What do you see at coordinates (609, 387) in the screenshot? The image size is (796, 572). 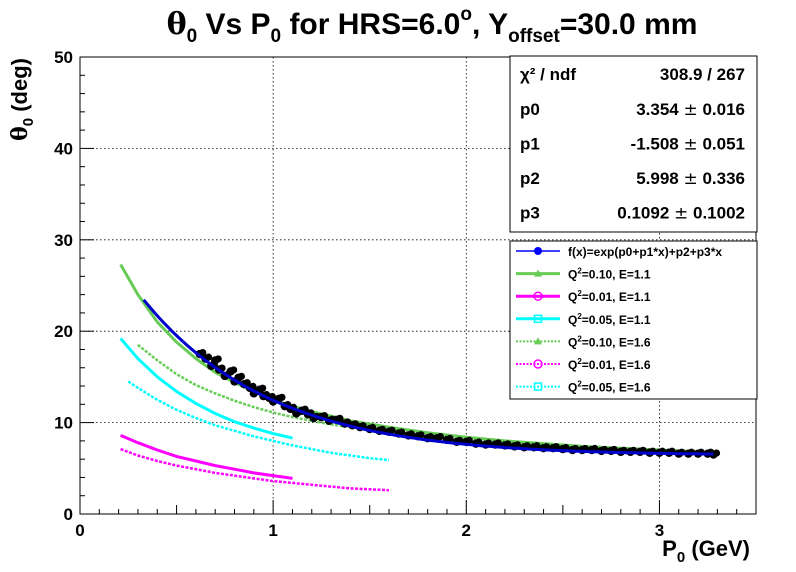 I see `legend-label: Q2=0.05, E=1.6` at bounding box center [609, 387].